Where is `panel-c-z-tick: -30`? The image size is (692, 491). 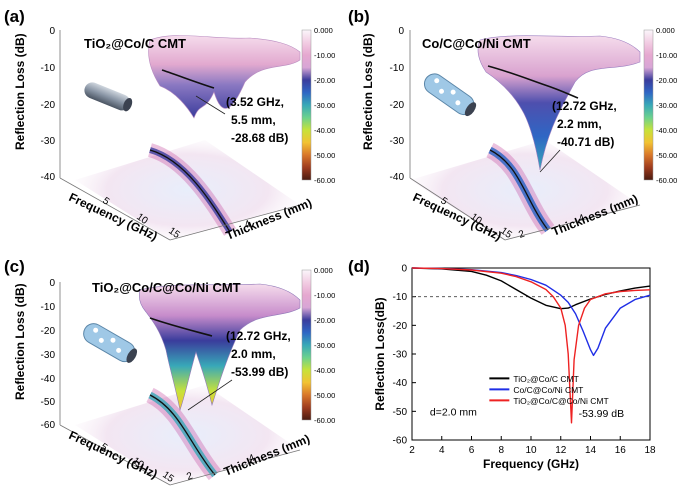 panel-c-z-tick: -30 is located at coordinates (48, 355).